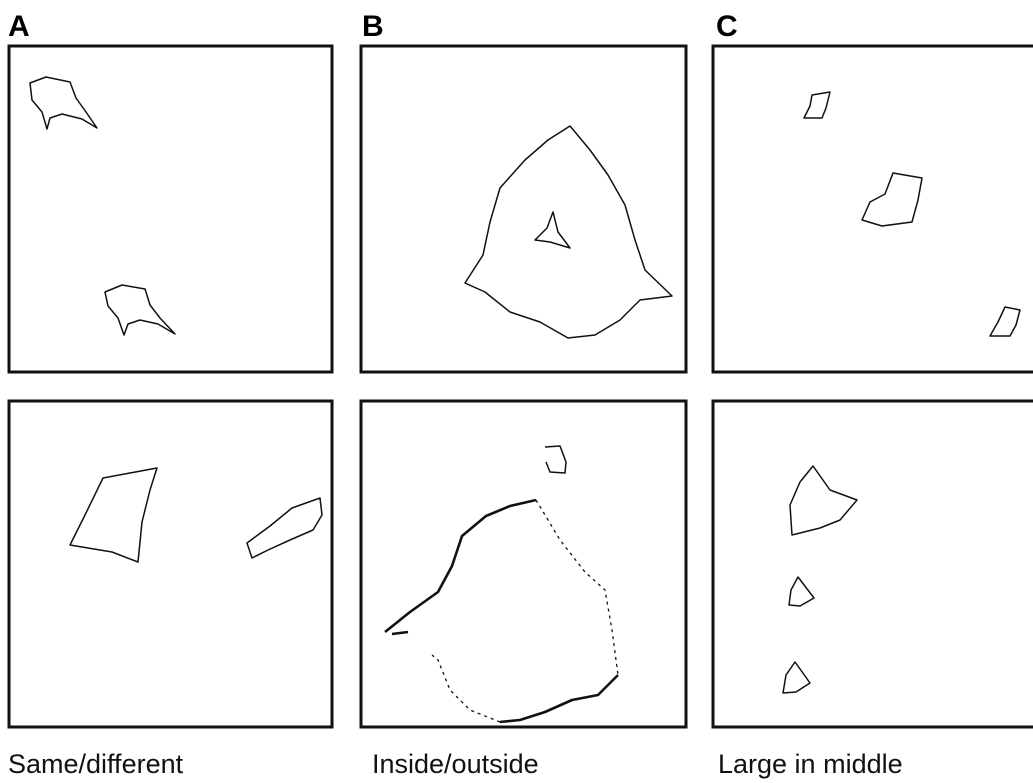 This screenshot has height=783, width=1033. What do you see at coordinates (373, 26) in the screenshot?
I see `panel-letter: B` at bounding box center [373, 26].